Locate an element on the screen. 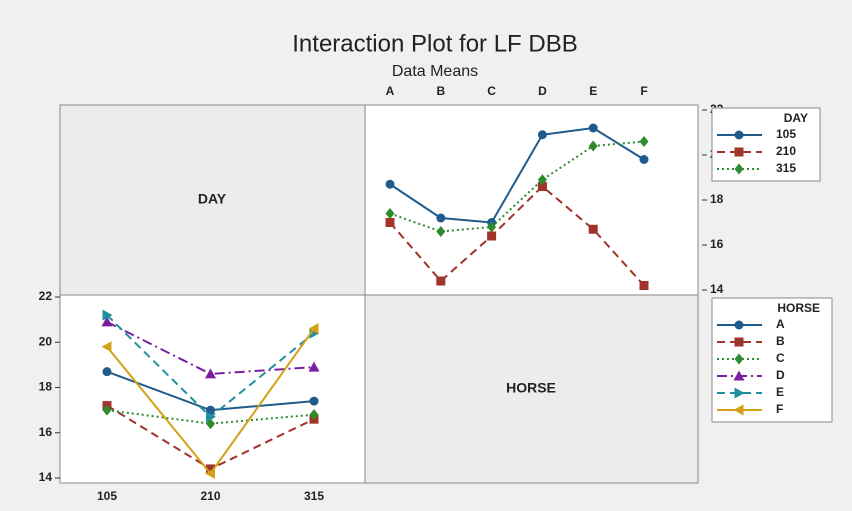 This screenshot has width=852, height=511. legend-label: B is located at coordinates (780, 341).